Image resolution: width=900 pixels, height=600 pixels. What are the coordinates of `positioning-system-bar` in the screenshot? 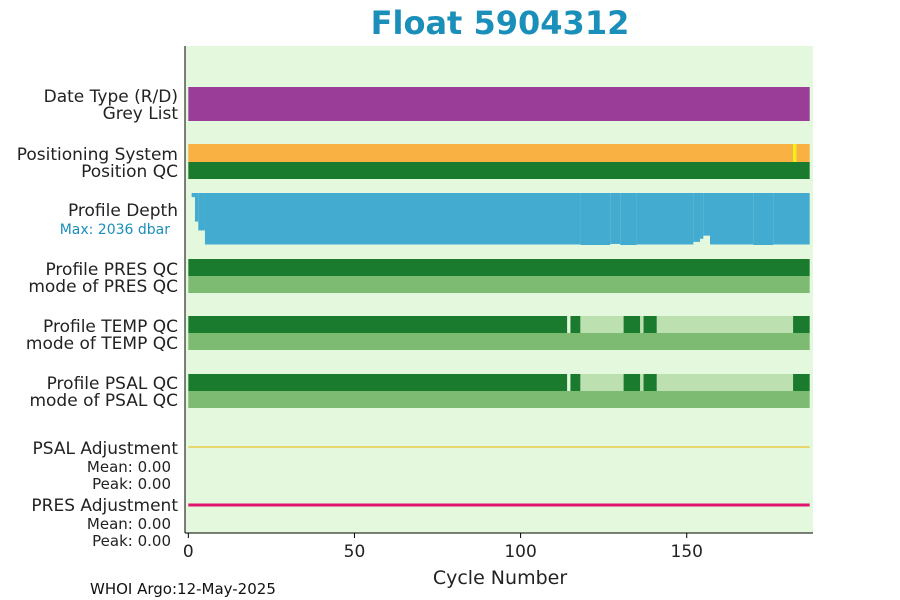 It's located at (499, 153).